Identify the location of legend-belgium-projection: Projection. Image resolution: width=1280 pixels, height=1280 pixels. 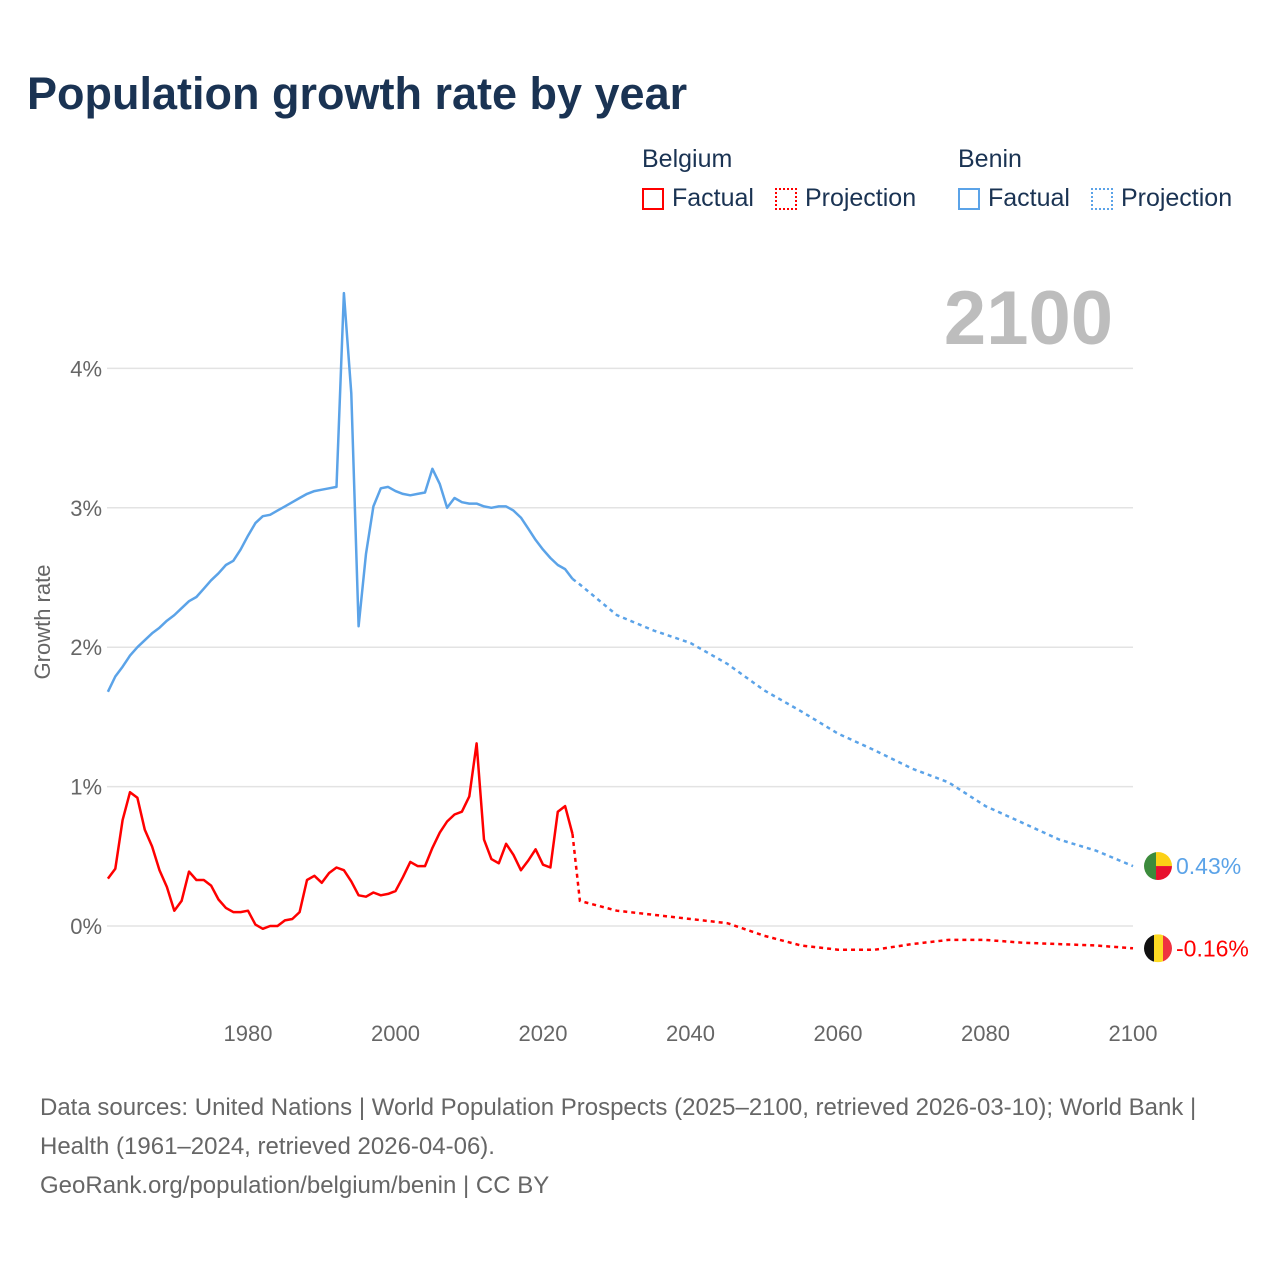
(845, 198).